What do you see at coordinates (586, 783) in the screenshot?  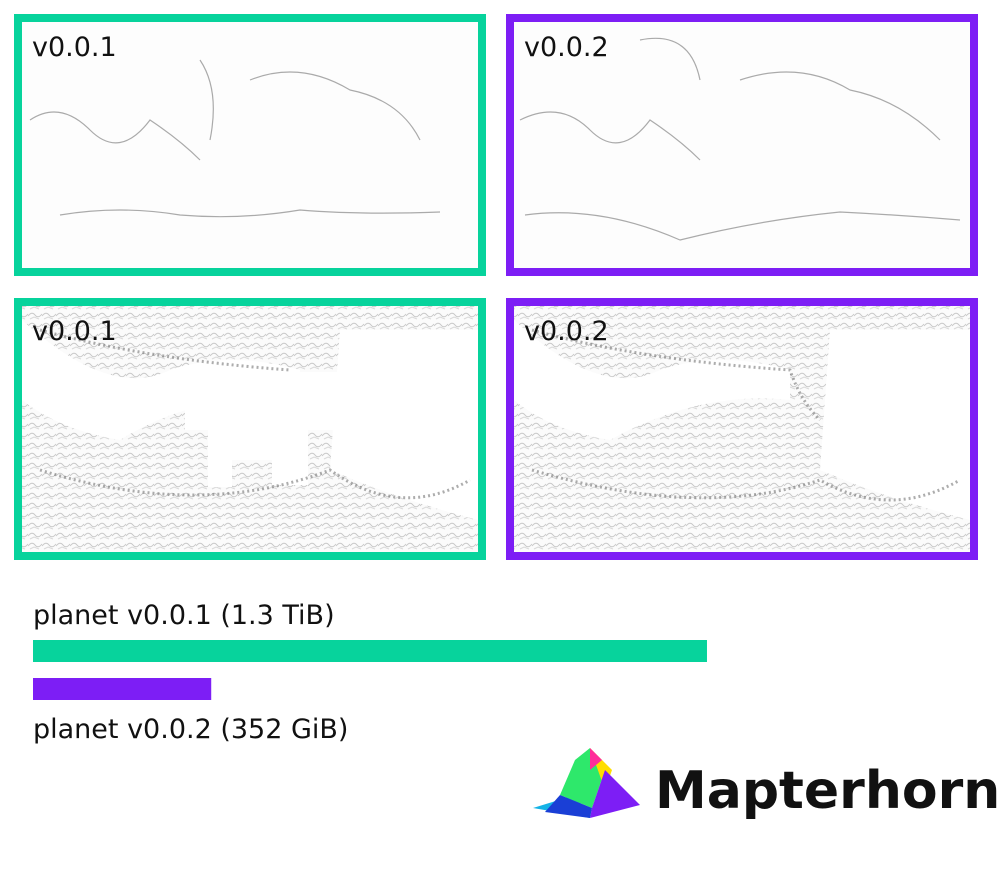 I see `logo-mark` at bounding box center [586, 783].